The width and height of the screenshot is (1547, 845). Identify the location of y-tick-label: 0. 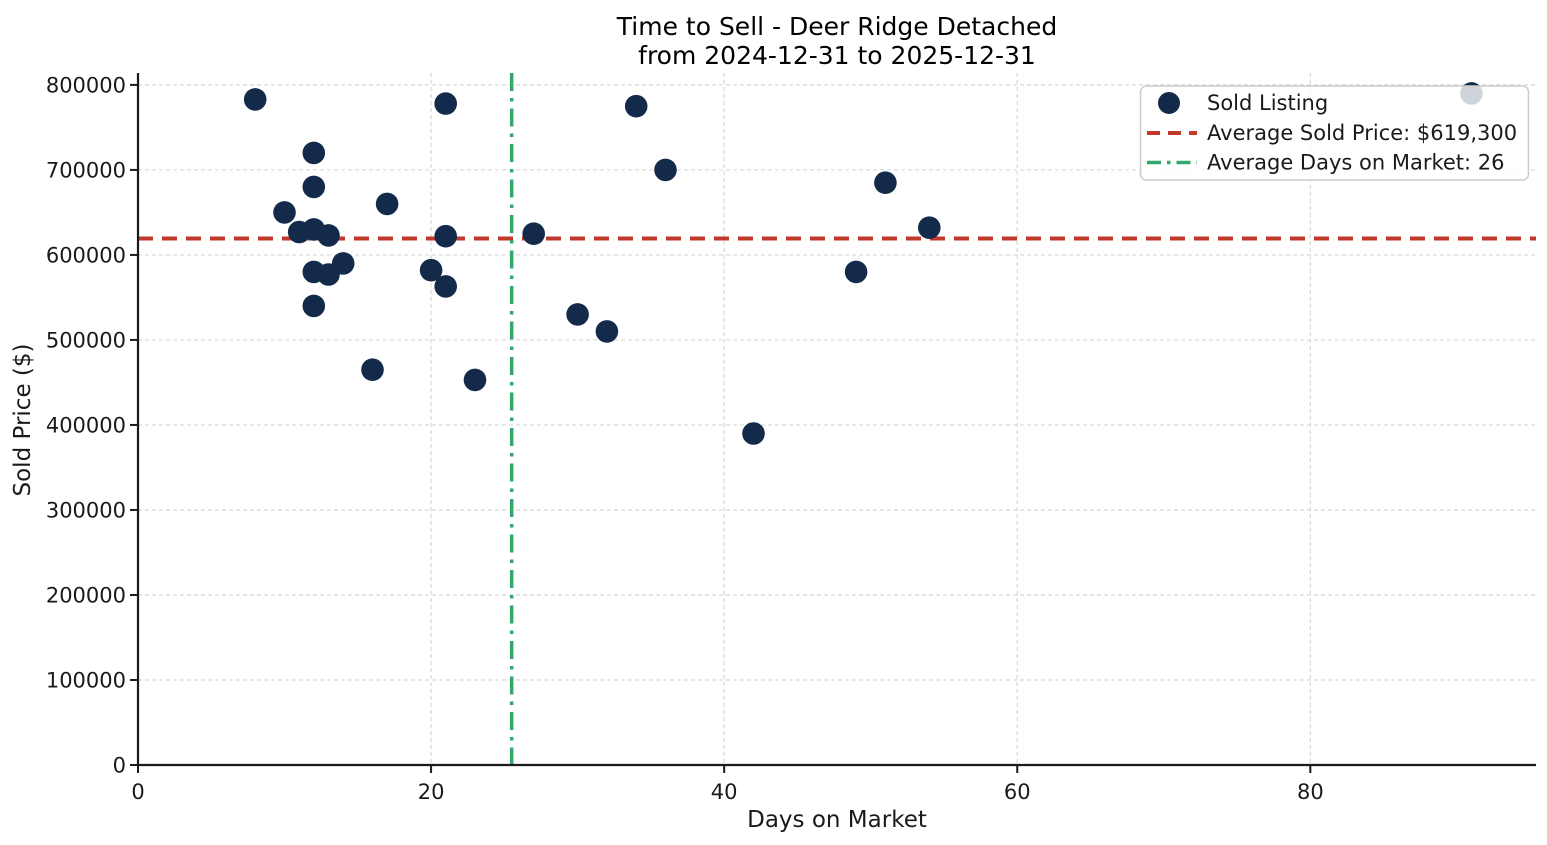
(119, 766).